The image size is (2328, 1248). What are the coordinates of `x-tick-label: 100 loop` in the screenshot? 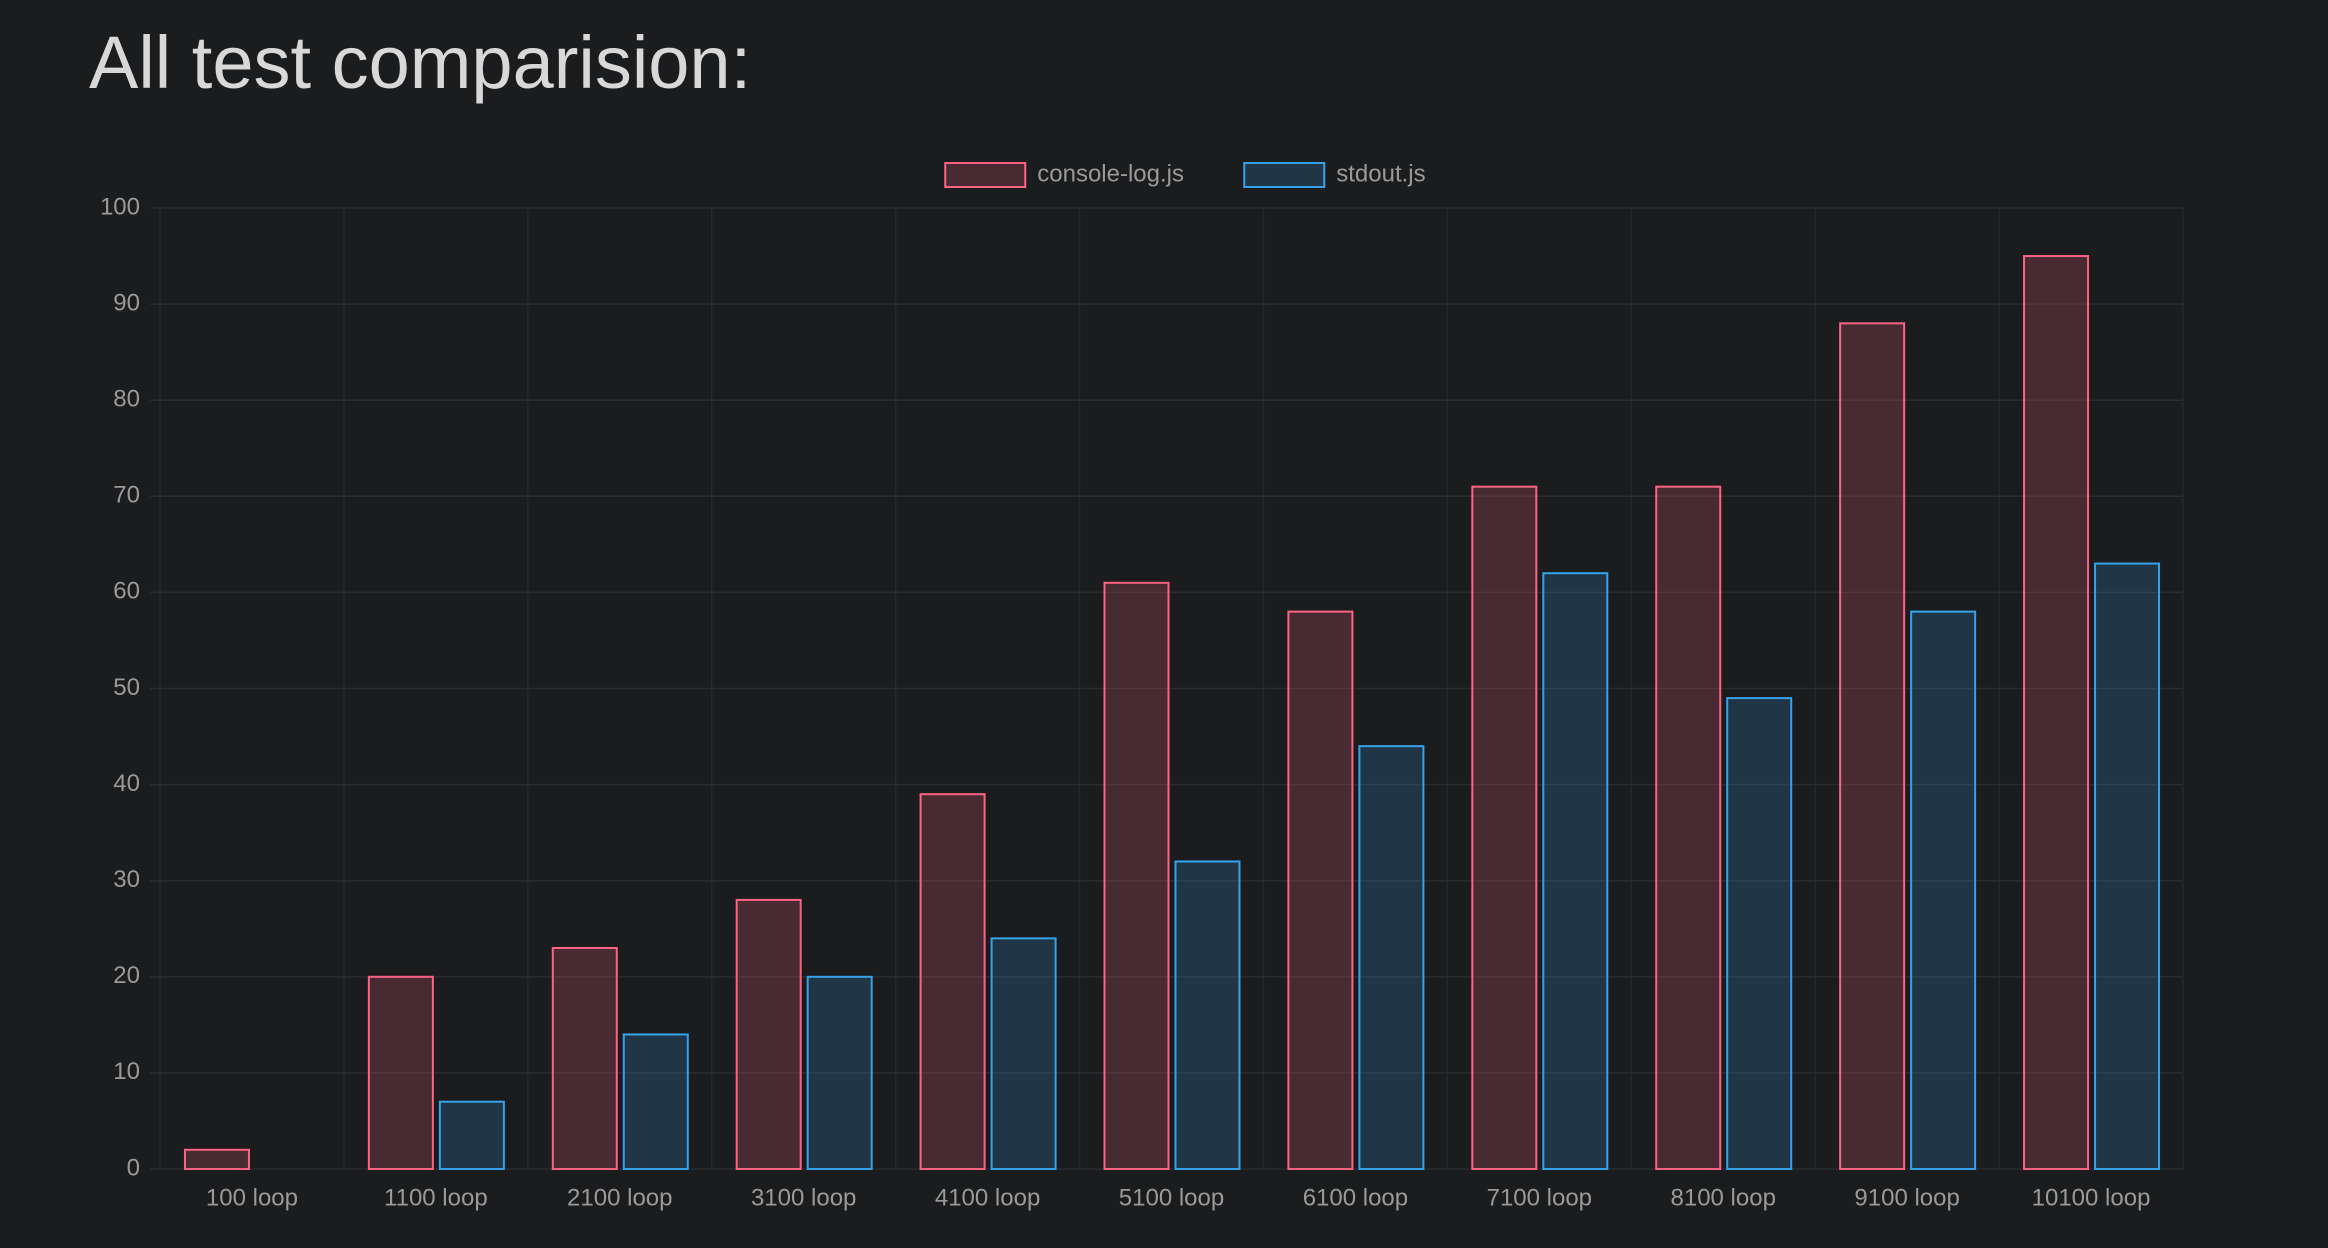 It's located at (252, 1197).